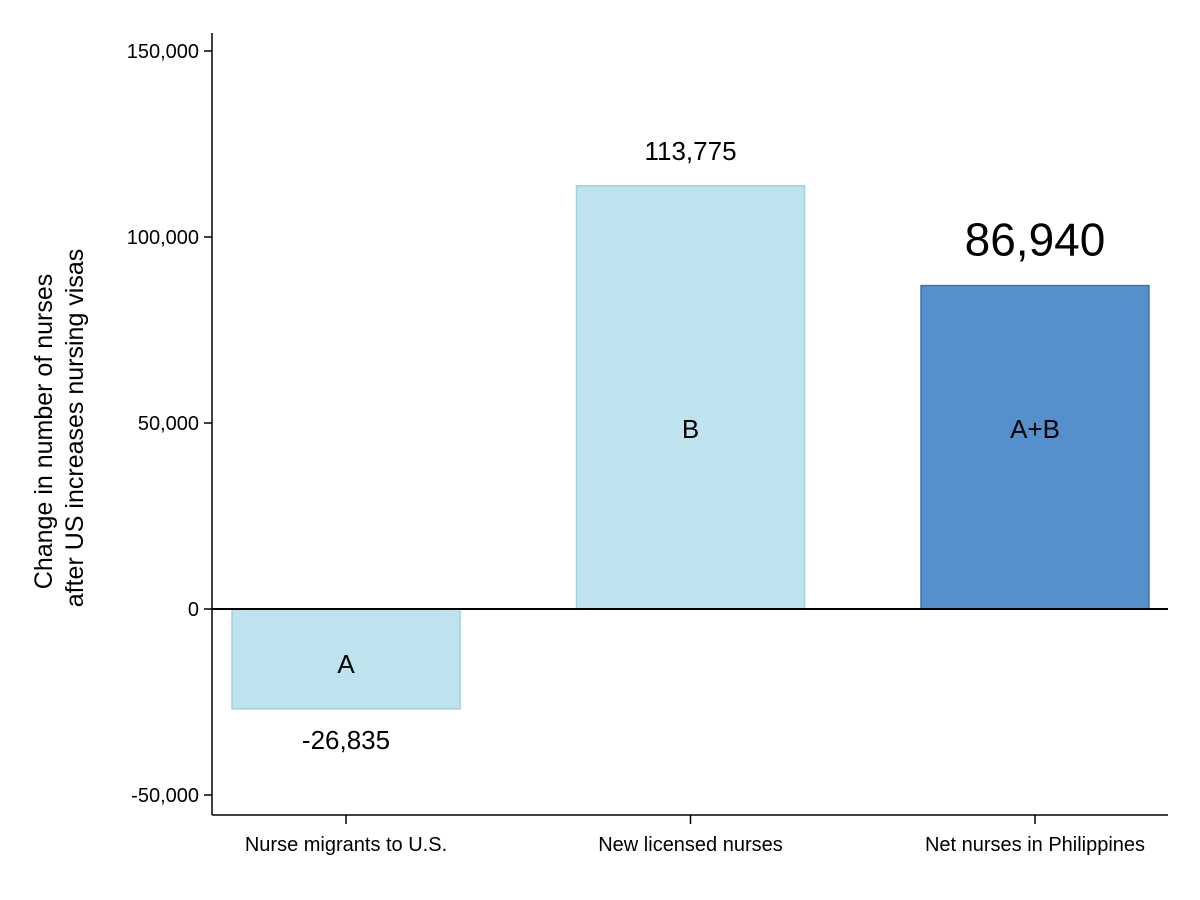  What do you see at coordinates (690, 845) in the screenshot?
I see `x-tick-label: New licensed nurses` at bounding box center [690, 845].